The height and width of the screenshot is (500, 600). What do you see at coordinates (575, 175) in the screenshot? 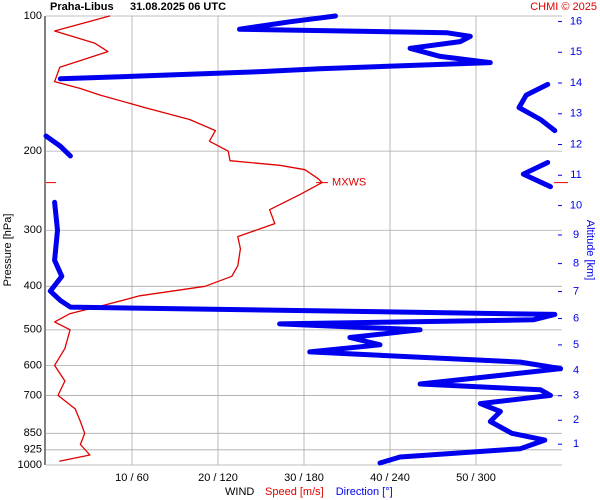
I see `y2-tick-label: 11` at bounding box center [575, 175].